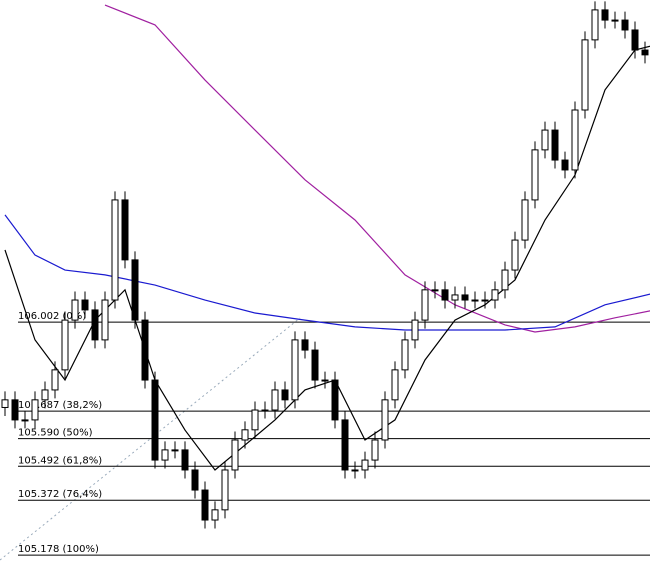  I want to click on fib-label: 105.372 (76,4%), so click(60, 494).